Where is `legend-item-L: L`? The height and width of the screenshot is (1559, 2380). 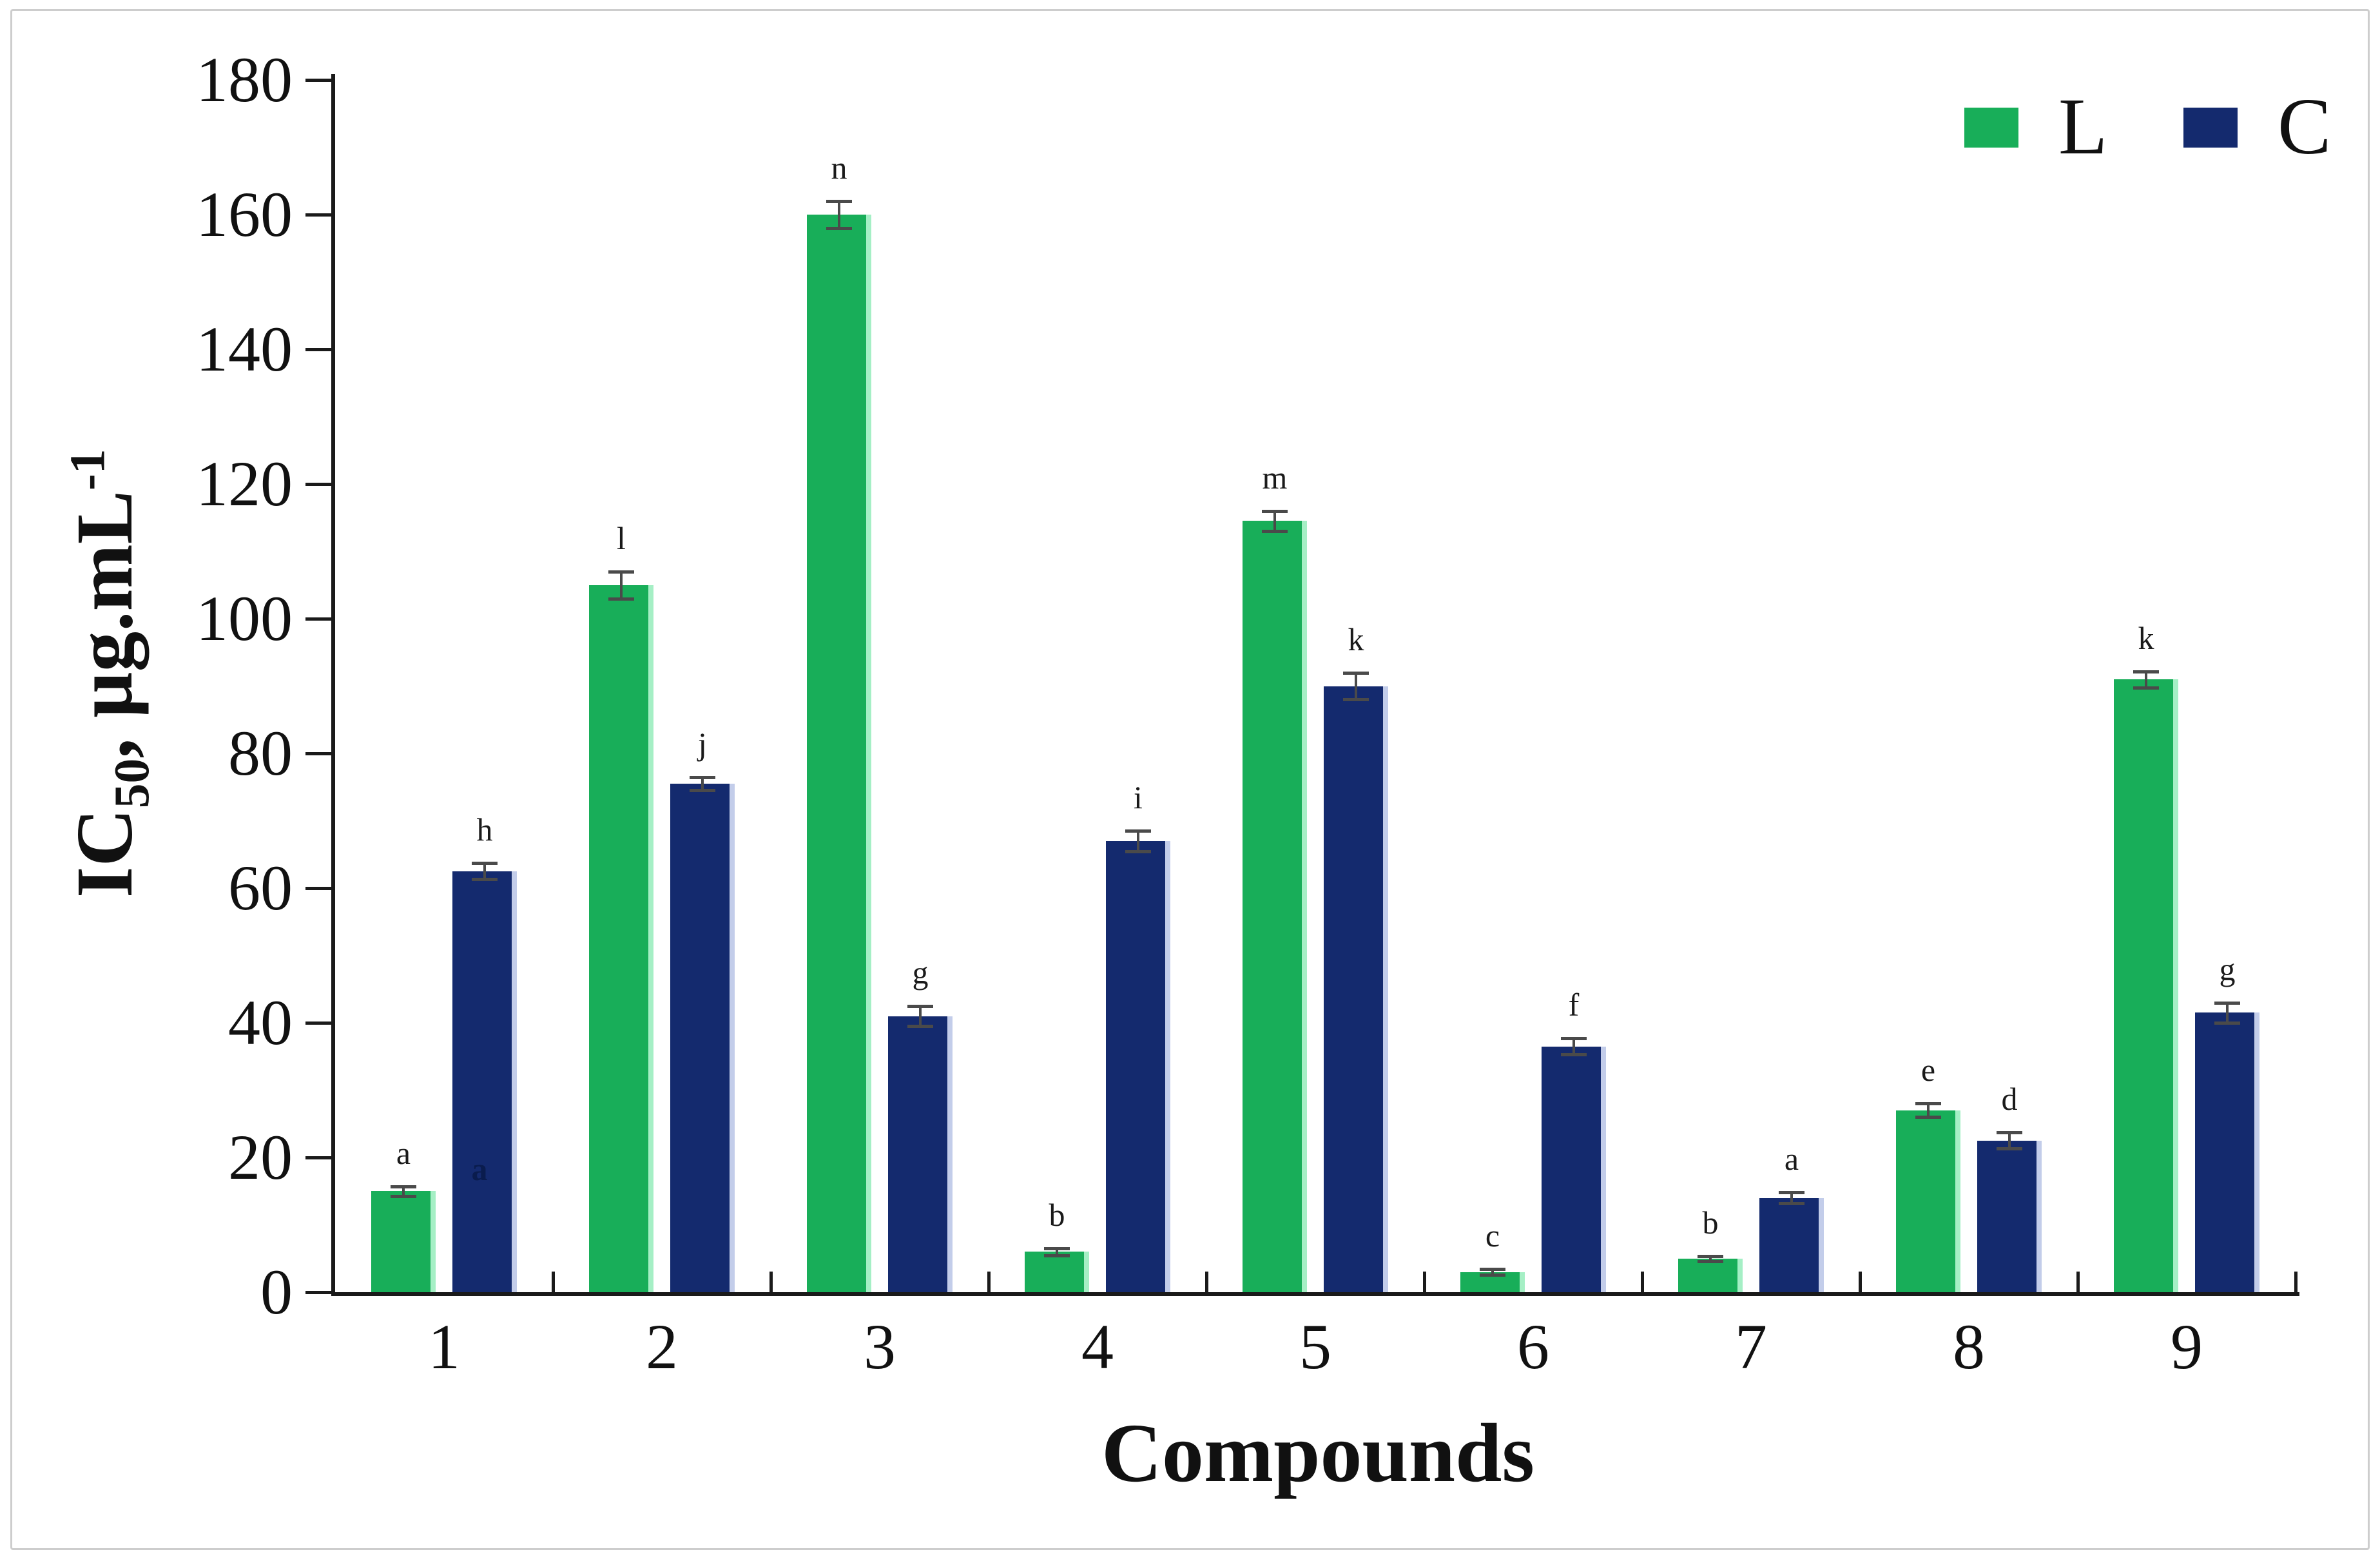
legend-item-L: L is located at coordinates (2035, 127).